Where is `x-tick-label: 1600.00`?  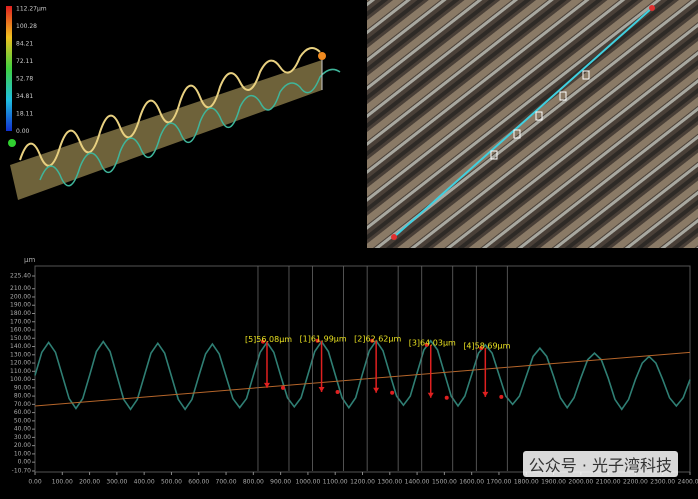
x-tick-label: 1600.00 is located at coordinates (471, 482).